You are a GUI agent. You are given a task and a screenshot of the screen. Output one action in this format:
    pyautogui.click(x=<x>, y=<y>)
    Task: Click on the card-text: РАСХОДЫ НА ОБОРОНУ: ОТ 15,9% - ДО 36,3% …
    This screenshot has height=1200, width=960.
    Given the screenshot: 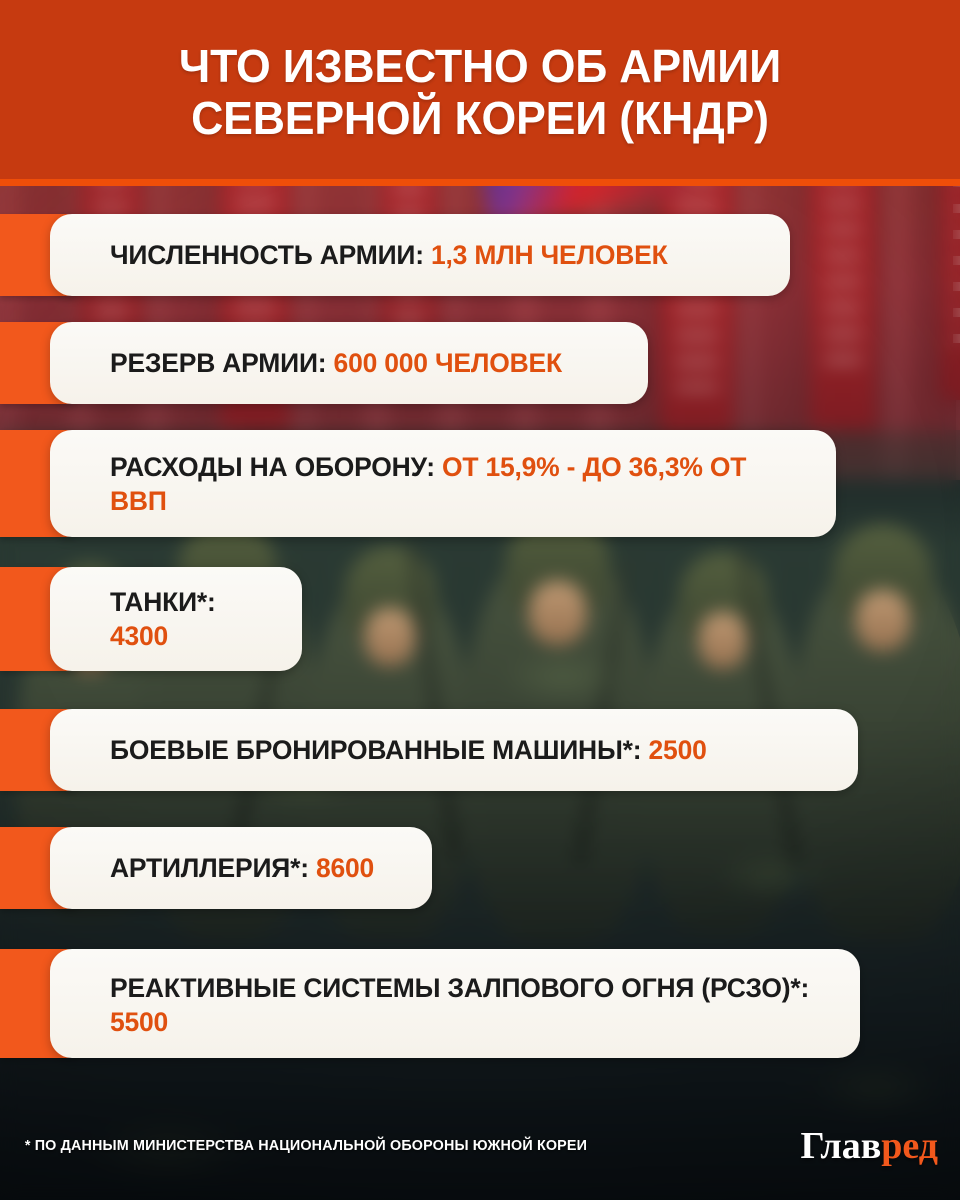 What is the action you would take?
    pyautogui.click(x=449, y=484)
    